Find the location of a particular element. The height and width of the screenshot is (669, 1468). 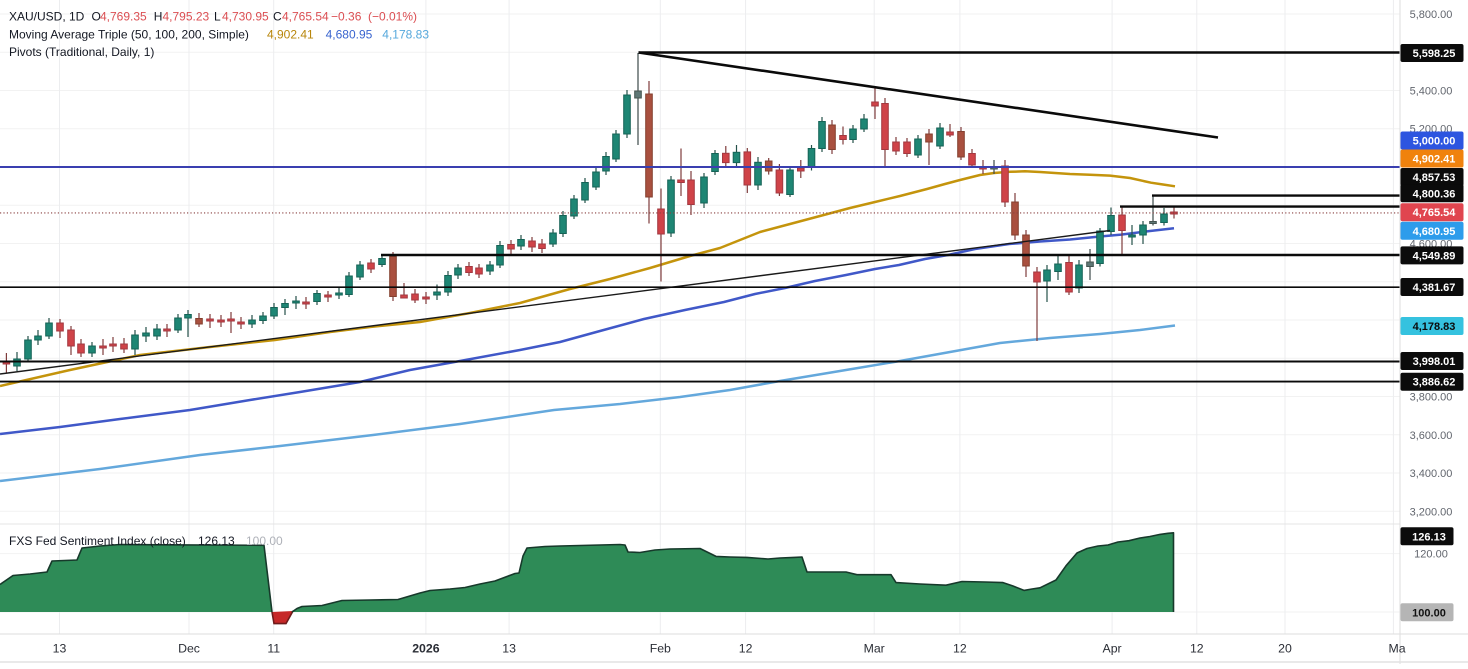

svg-text: 4,800.36 is located at coordinates (1434, 194).